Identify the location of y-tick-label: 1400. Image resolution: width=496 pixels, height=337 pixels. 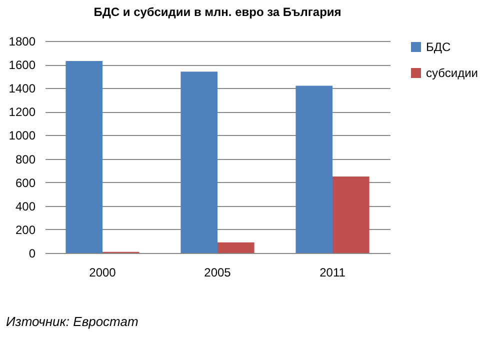
(22, 89).